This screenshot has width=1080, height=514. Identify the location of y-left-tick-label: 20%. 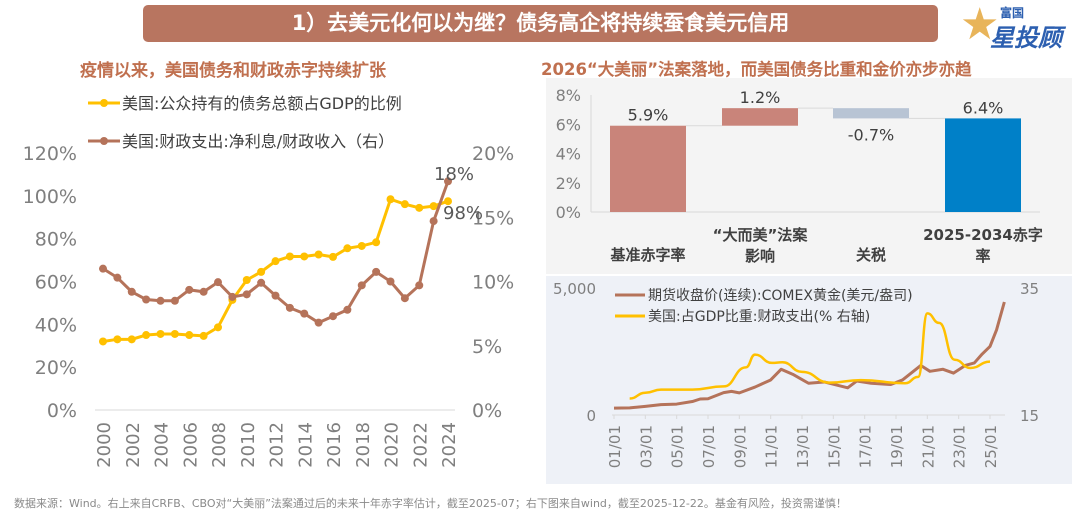
(56, 368).